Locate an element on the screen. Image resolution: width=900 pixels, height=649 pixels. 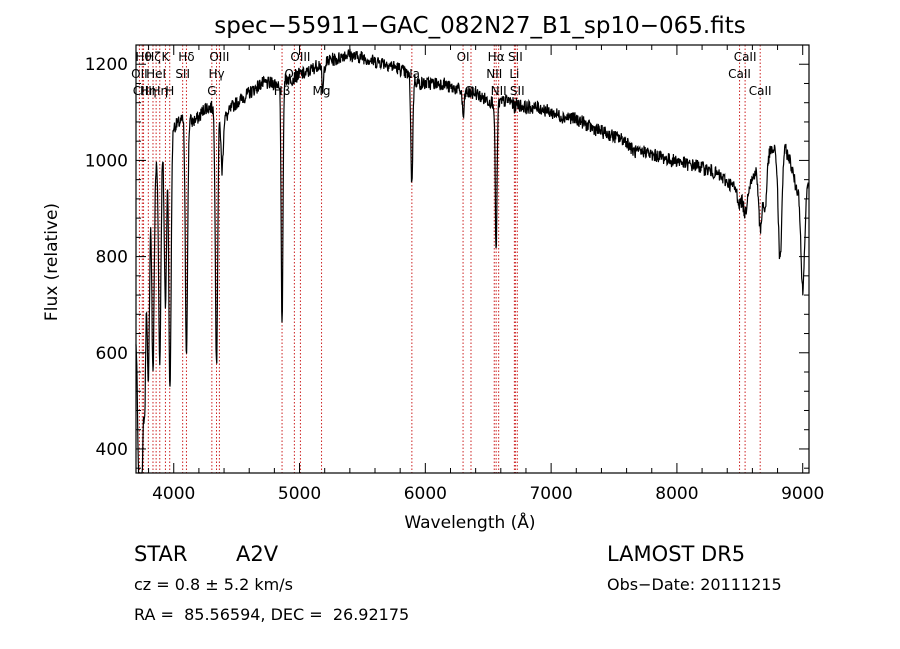
line-label-13: OIII is located at coordinates (219, 57).